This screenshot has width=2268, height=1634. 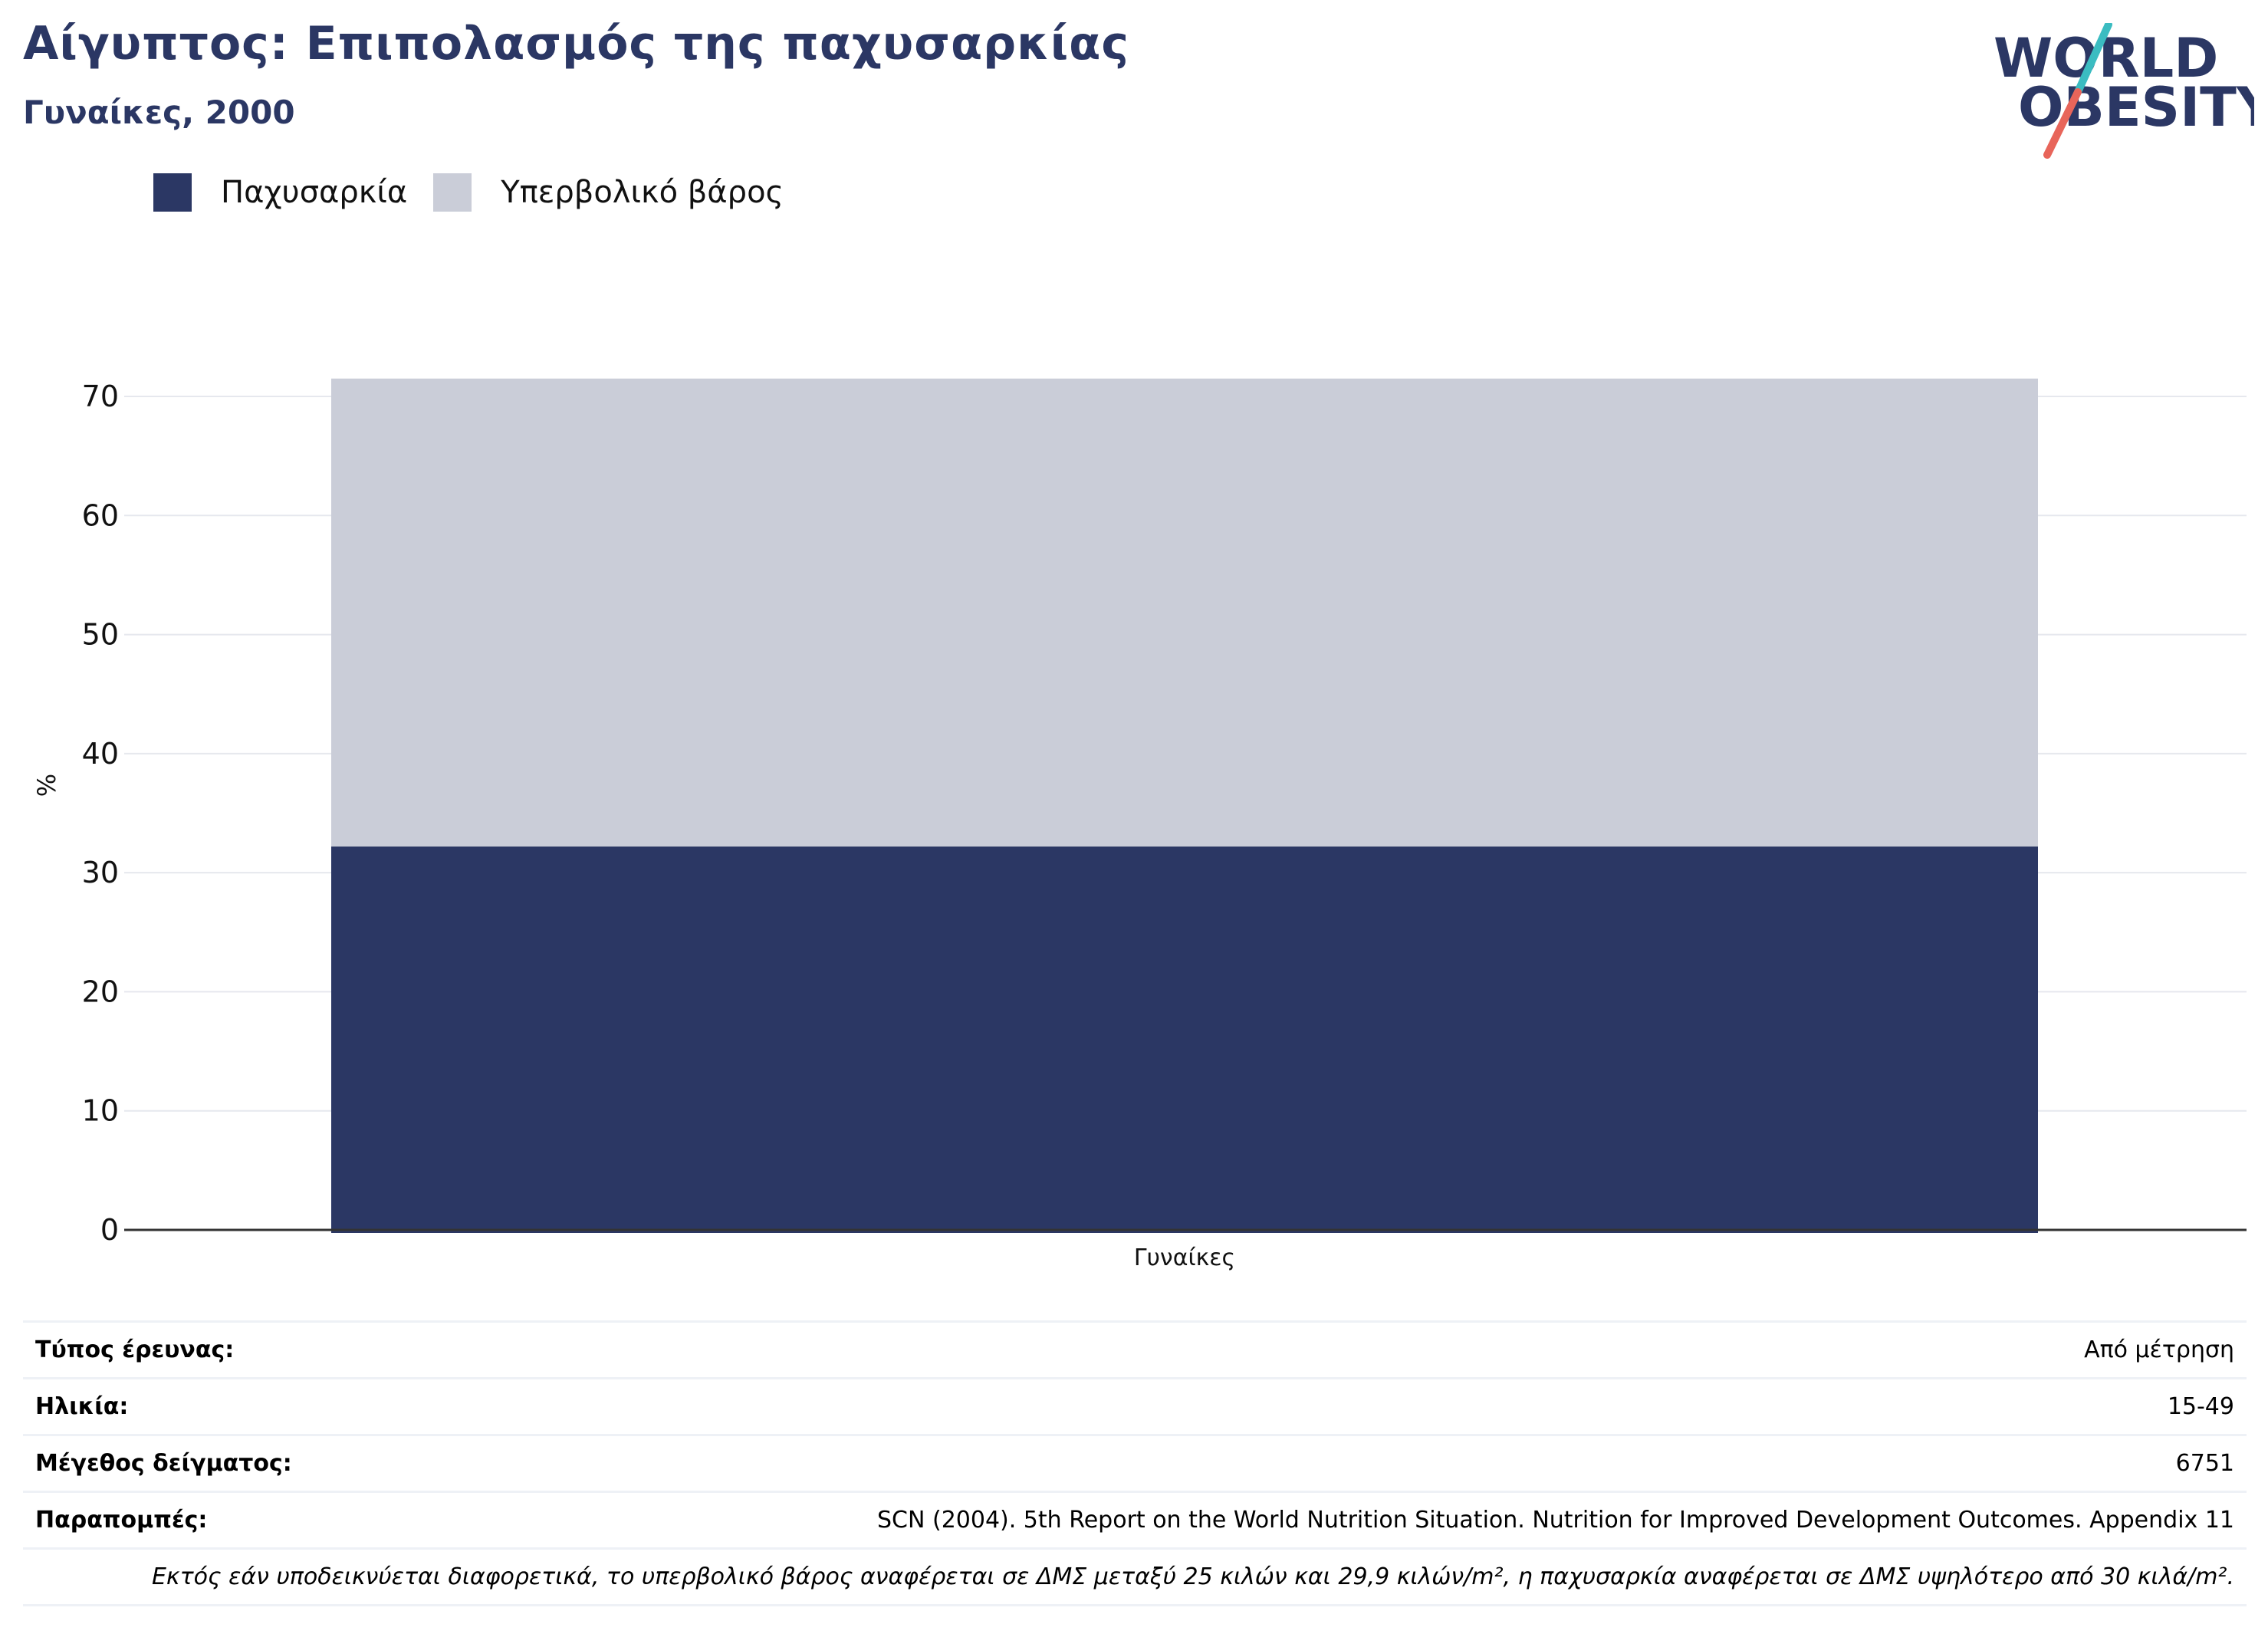 What do you see at coordinates (135, 1350) in the screenshot?
I see `info-key-survey-type: Τύπος έρευνας:` at bounding box center [135, 1350].